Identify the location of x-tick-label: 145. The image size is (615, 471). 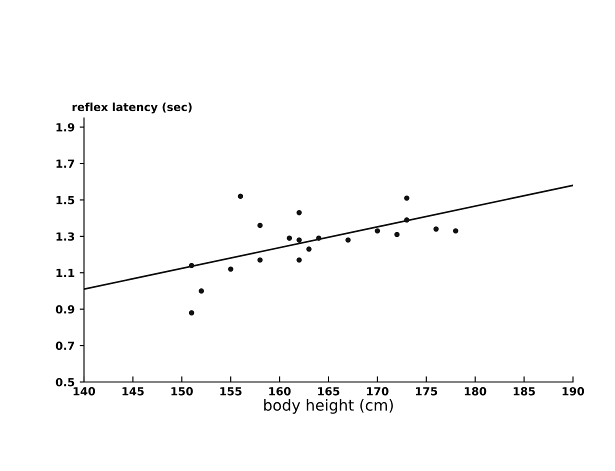
(133, 391).